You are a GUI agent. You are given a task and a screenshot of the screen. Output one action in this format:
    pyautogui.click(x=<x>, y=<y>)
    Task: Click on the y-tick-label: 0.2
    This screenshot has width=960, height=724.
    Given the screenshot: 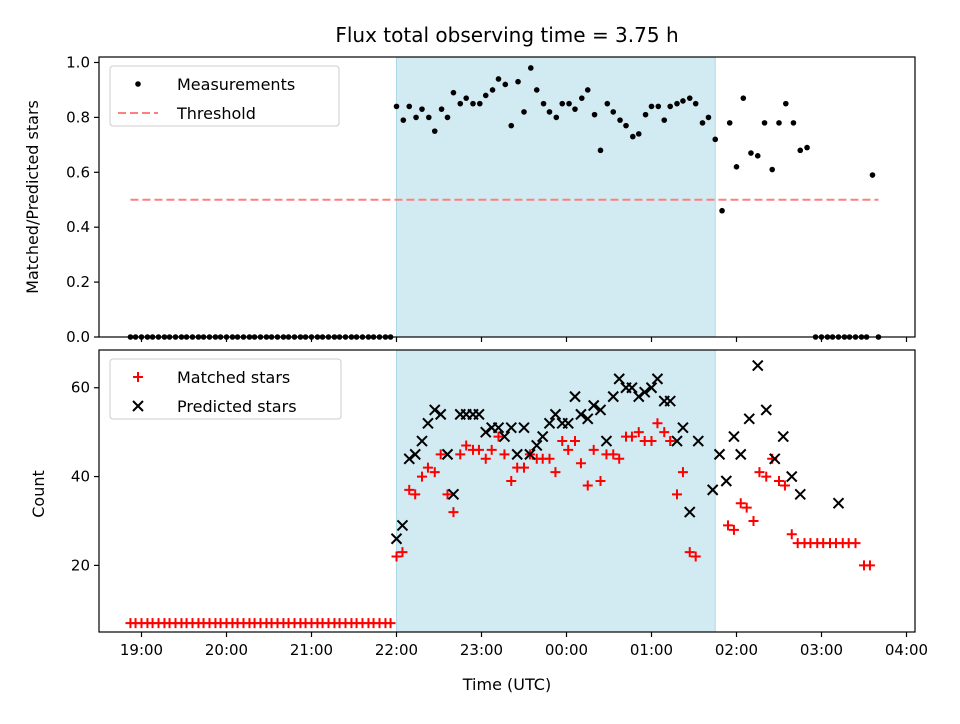 What is the action you would take?
    pyautogui.click(x=78, y=282)
    